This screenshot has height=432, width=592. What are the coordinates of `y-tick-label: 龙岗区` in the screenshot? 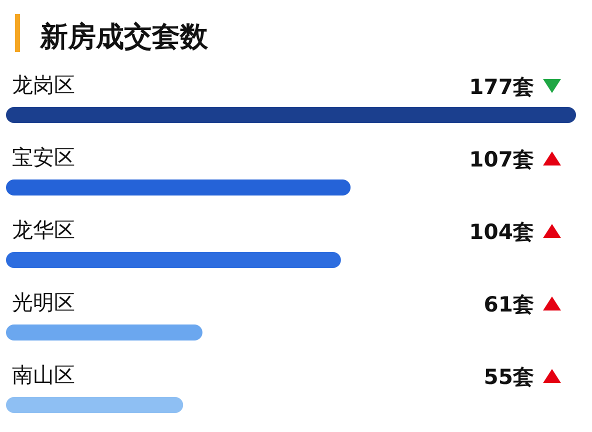 It's located at (43, 85).